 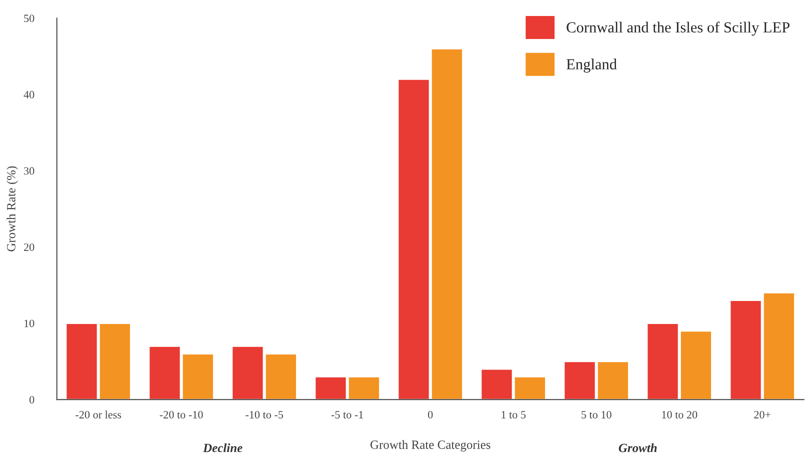 What do you see at coordinates (591, 65) in the screenshot?
I see `legend-label: England` at bounding box center [591, 65].